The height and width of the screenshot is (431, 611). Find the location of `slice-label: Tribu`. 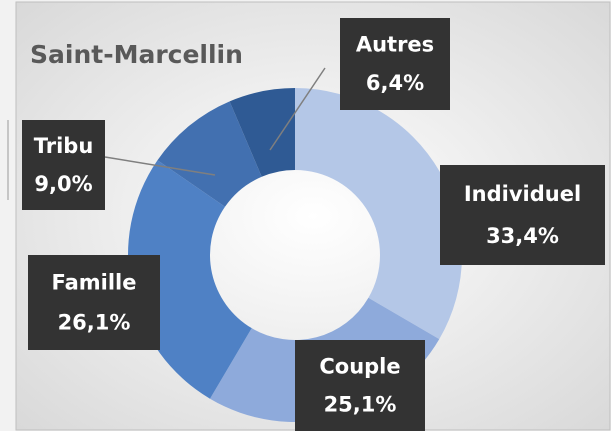

slice-label: Tribu is located at coordinates (64, 146).